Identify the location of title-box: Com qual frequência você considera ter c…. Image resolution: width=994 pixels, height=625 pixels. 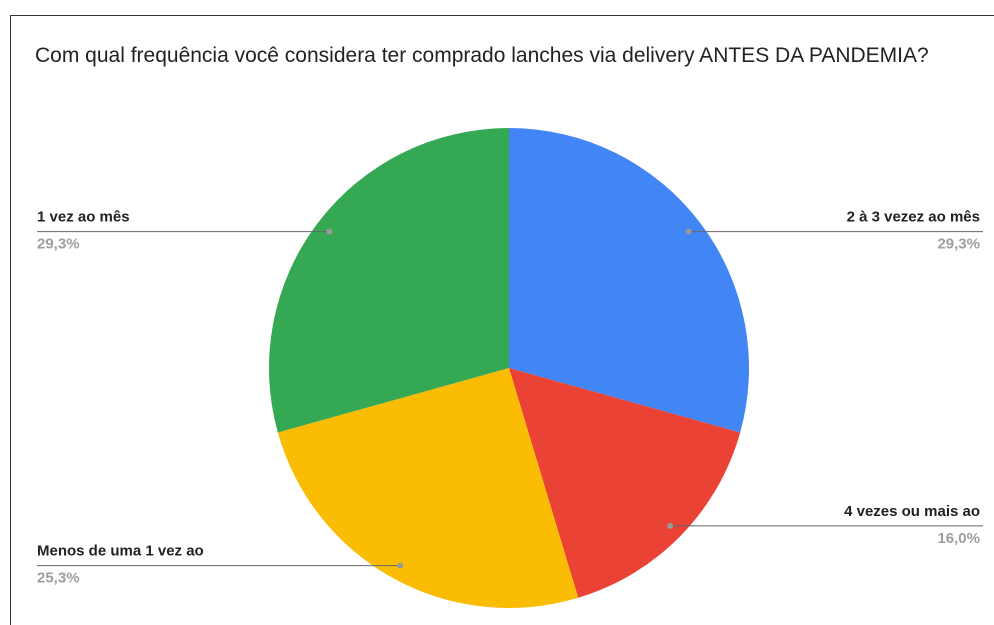
(482, 55).